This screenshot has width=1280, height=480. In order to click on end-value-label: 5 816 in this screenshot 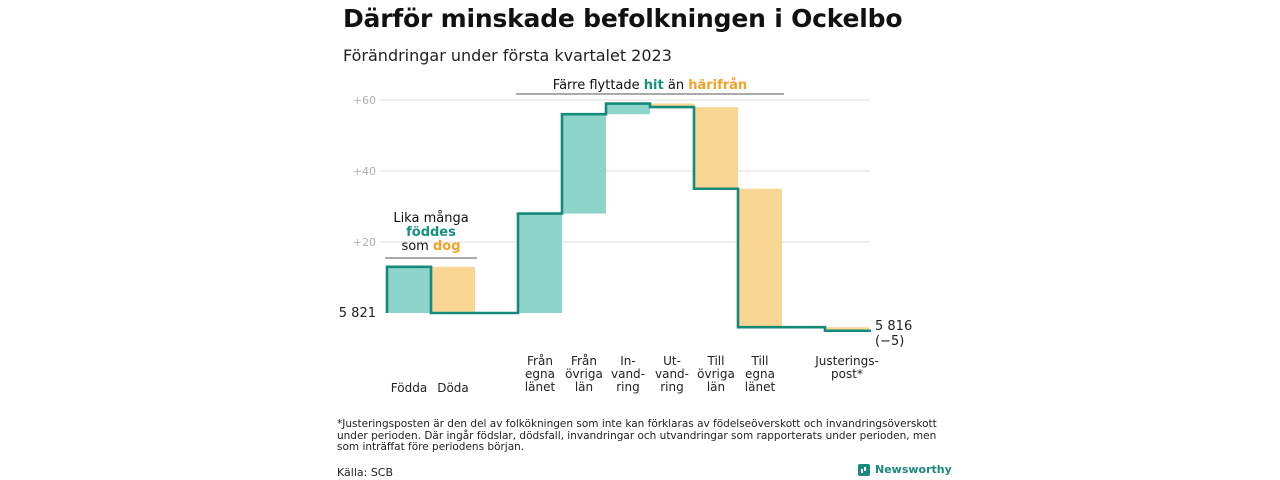, I will do `click(893, 326)`.